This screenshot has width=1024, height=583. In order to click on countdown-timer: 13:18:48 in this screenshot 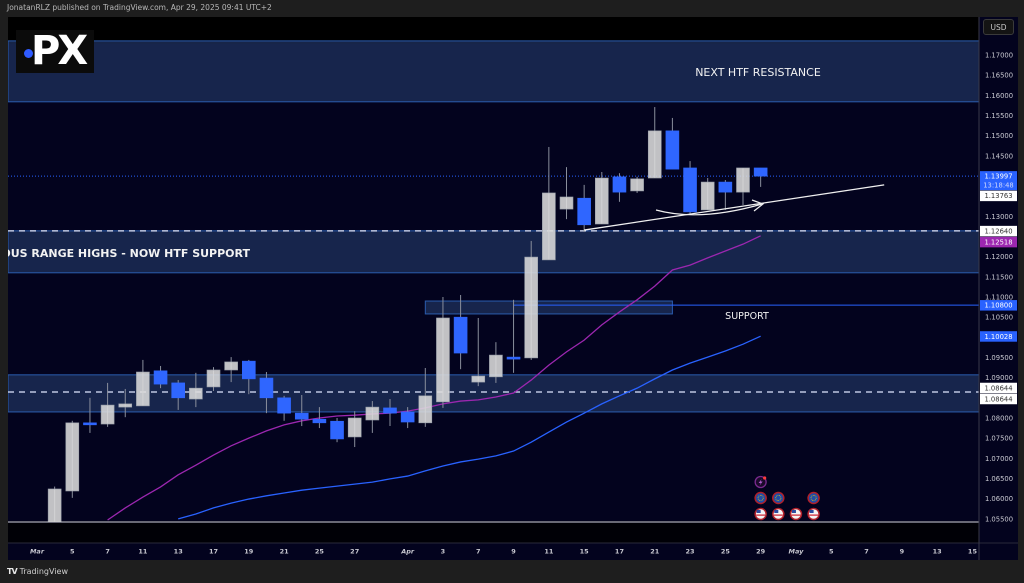, I will do `click(998, 185)`.